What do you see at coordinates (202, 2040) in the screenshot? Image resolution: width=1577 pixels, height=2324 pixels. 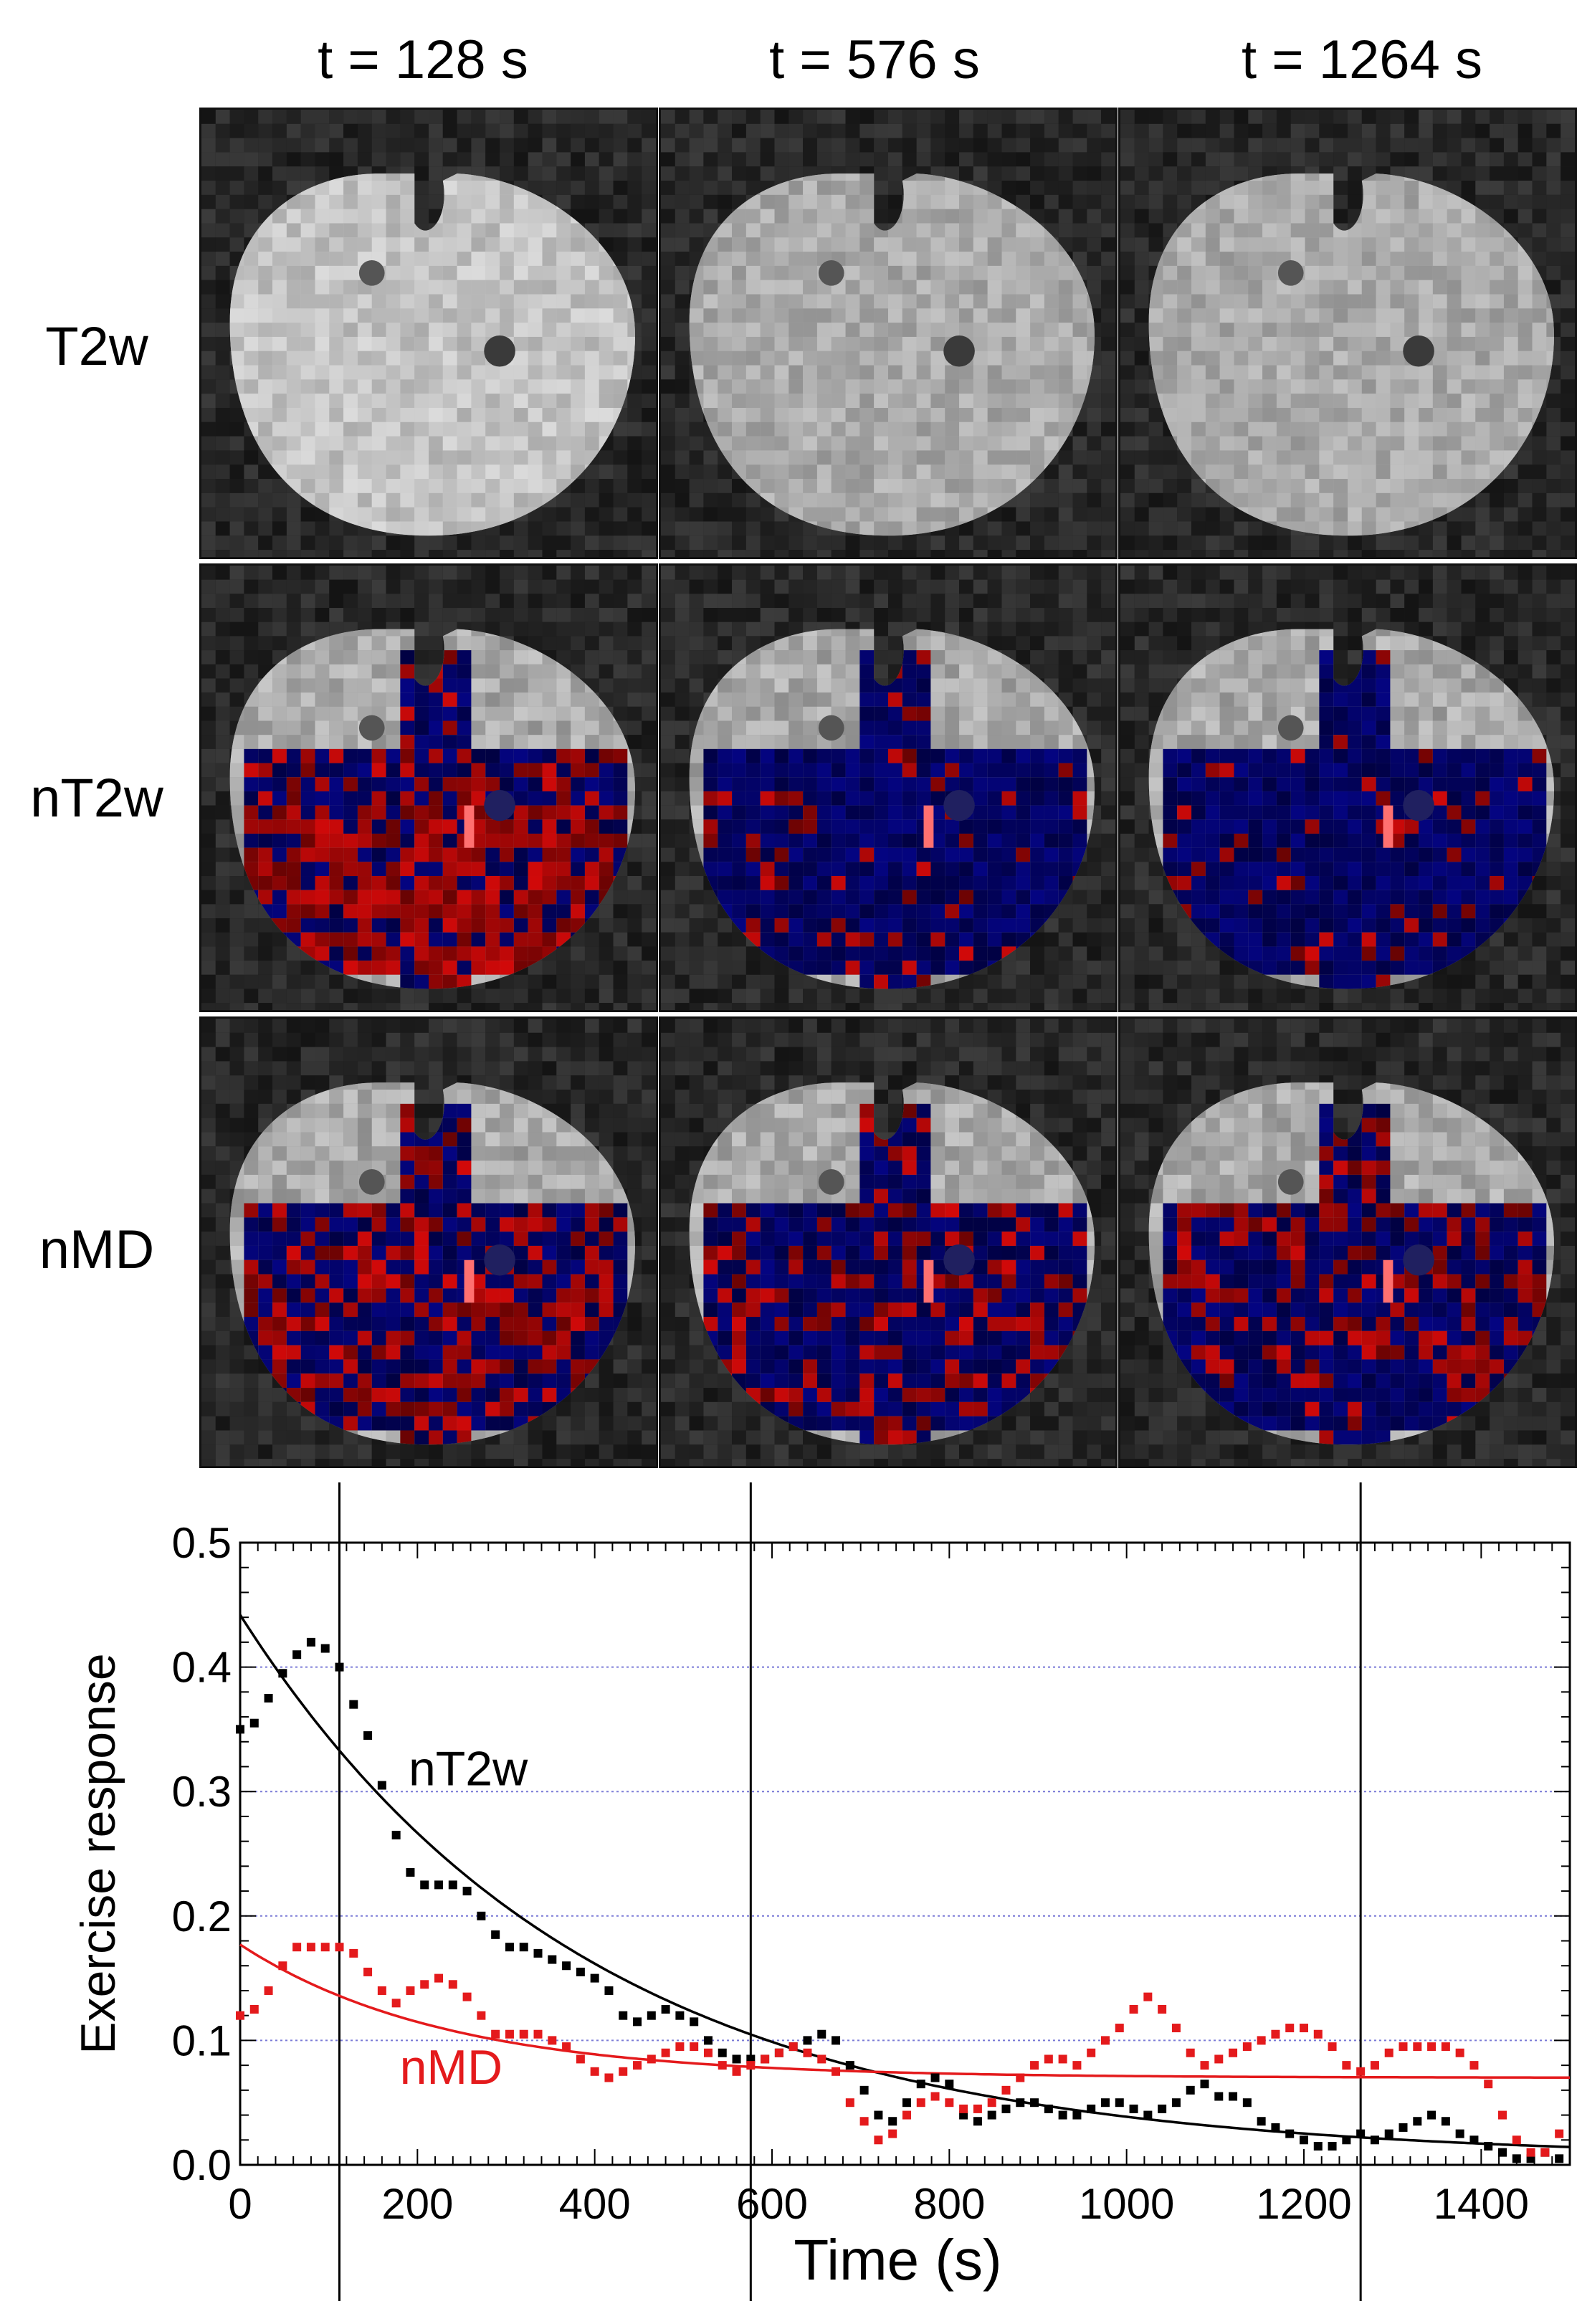 I see `y-tick-label-1: 0.1` at bounding box center [202, 2040].